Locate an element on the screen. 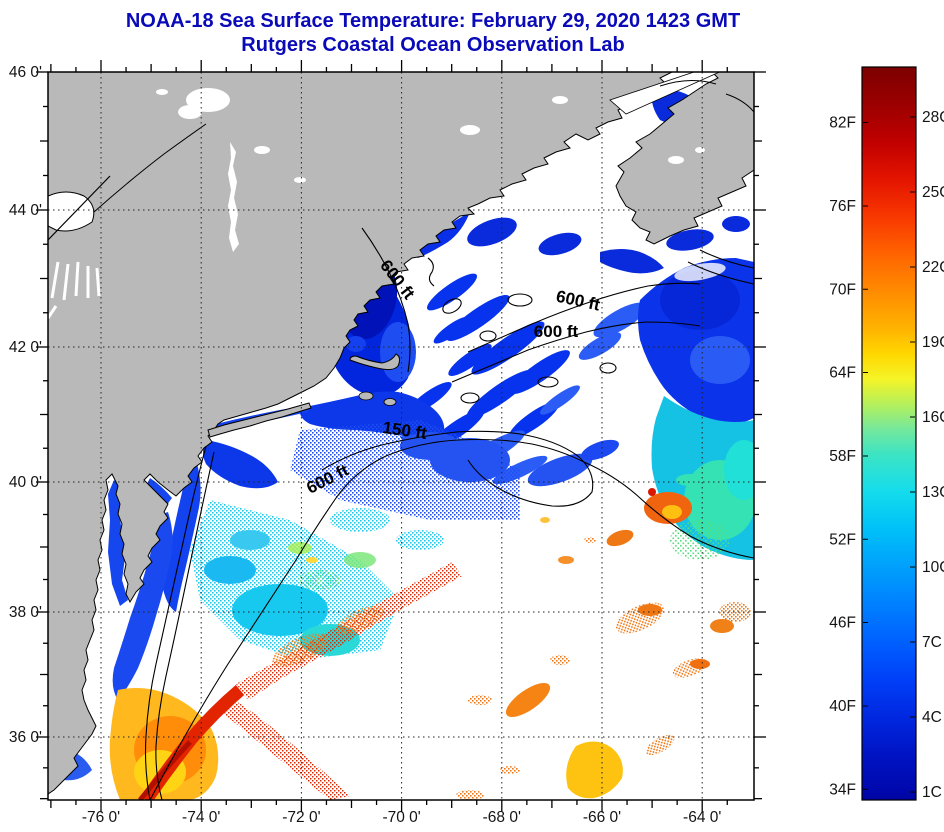 Image resolution: width=944 pixels, height=832 pixels. contour-nearshore-b is located at coordinates (185, 625).